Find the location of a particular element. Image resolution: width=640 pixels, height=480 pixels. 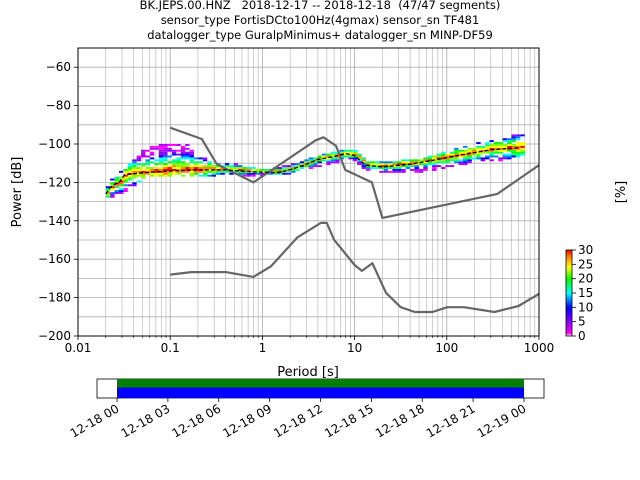

y-tick-label: −120 is located at coordinates (54, 182).